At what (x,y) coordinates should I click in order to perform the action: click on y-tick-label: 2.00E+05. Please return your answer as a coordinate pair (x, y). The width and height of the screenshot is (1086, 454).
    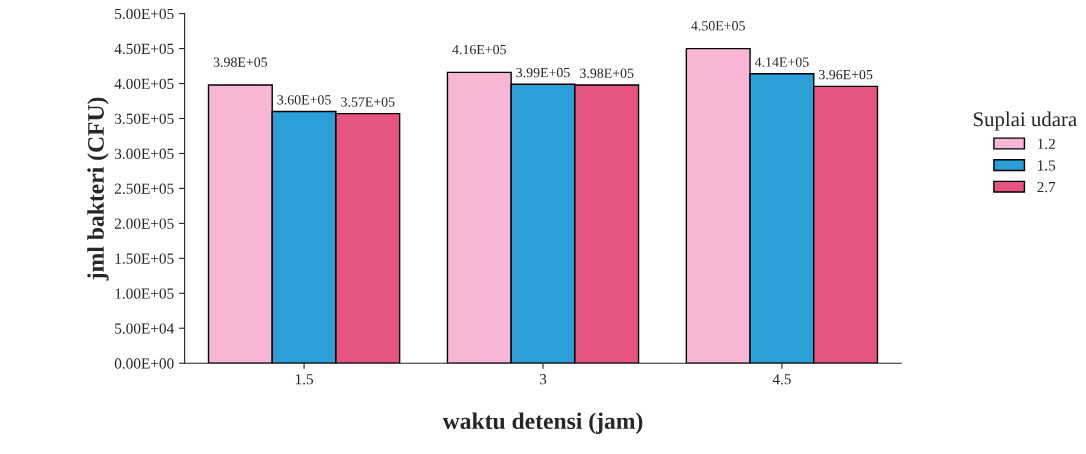
    Looking at the image, I should click on (144, 223).